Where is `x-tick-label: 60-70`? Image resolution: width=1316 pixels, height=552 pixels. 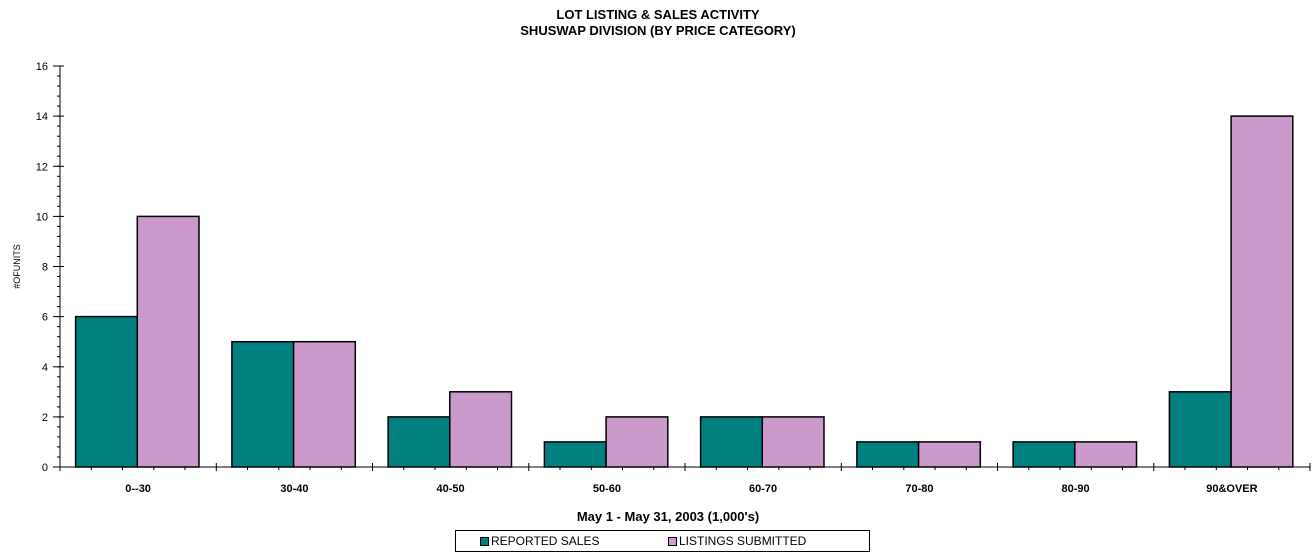
x-tick-label: 60-70 is located at coordinates (763, 489).